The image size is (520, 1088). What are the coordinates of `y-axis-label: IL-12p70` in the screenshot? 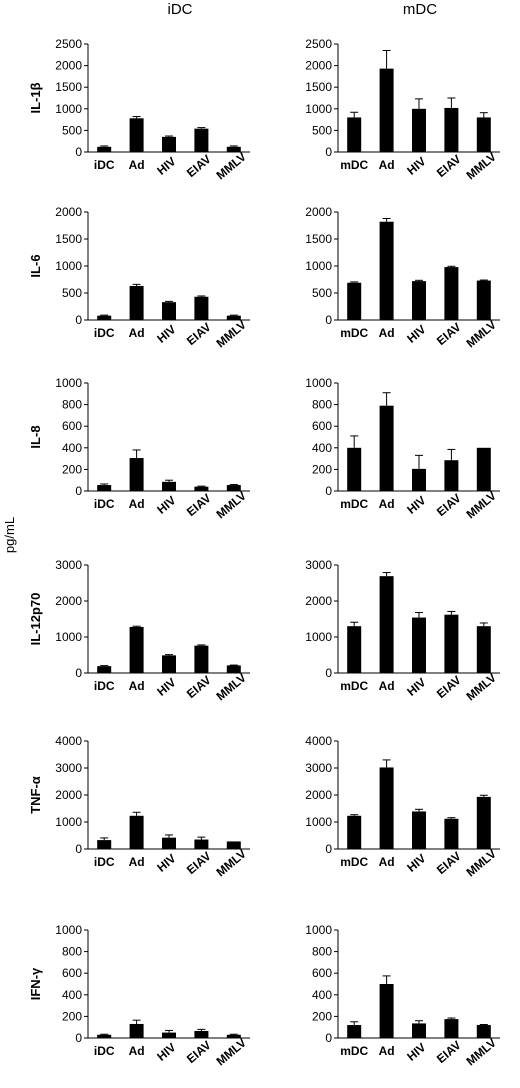 It's located at (35, 619).